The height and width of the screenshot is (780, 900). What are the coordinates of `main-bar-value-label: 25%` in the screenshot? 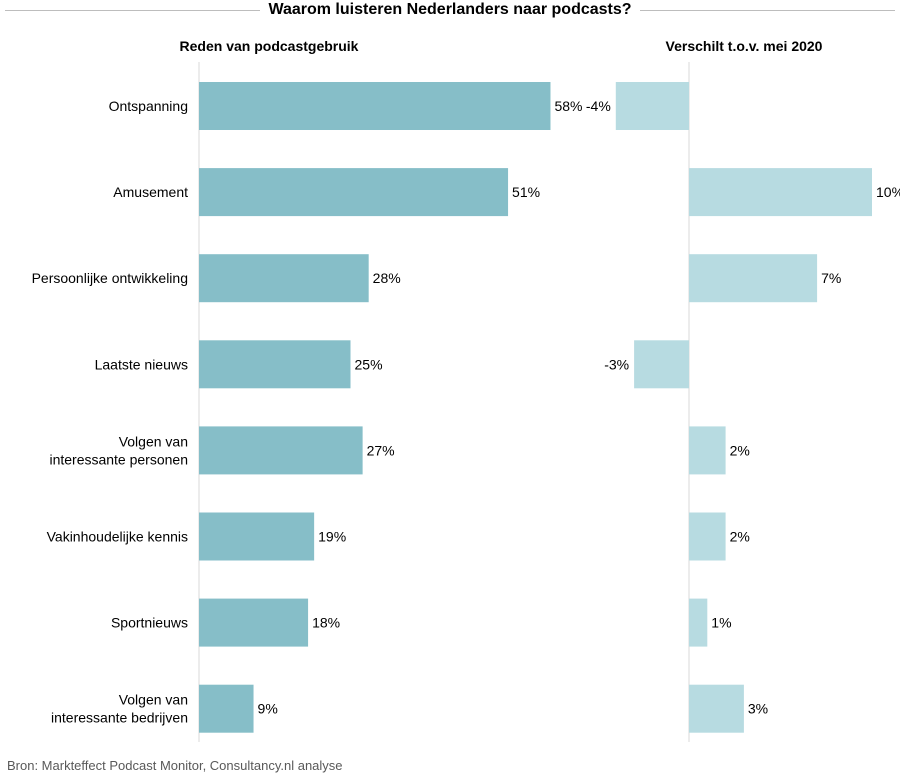 It's located at (369, 364).